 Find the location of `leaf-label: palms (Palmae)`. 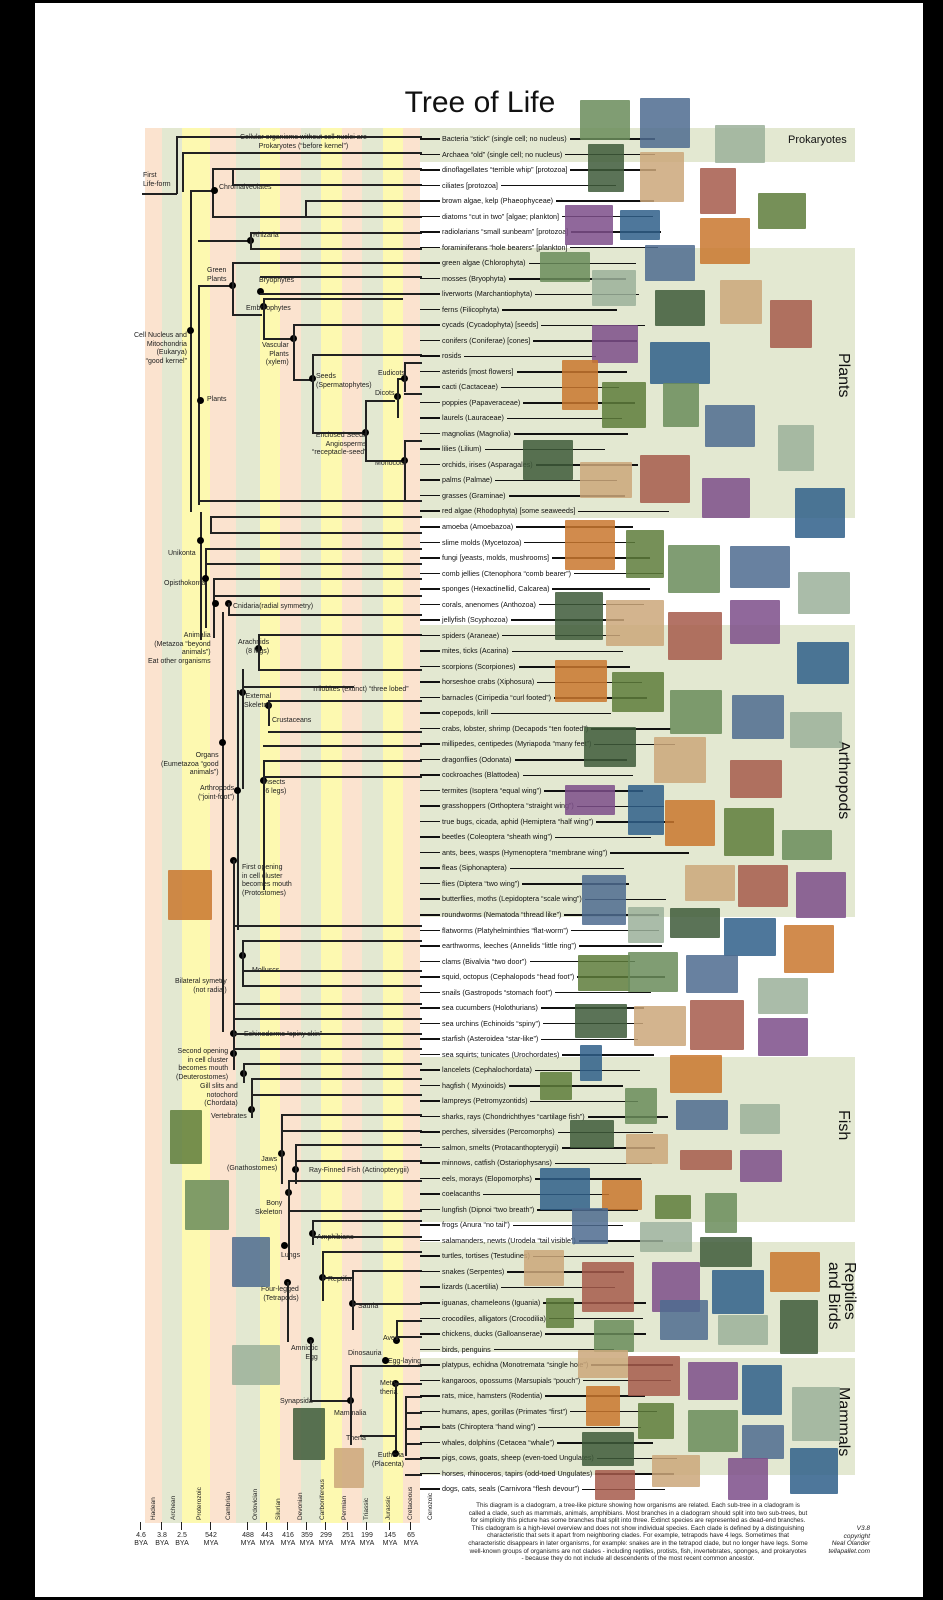

leaf-label: palms (Palmae) is located at coordinates (467, 480).